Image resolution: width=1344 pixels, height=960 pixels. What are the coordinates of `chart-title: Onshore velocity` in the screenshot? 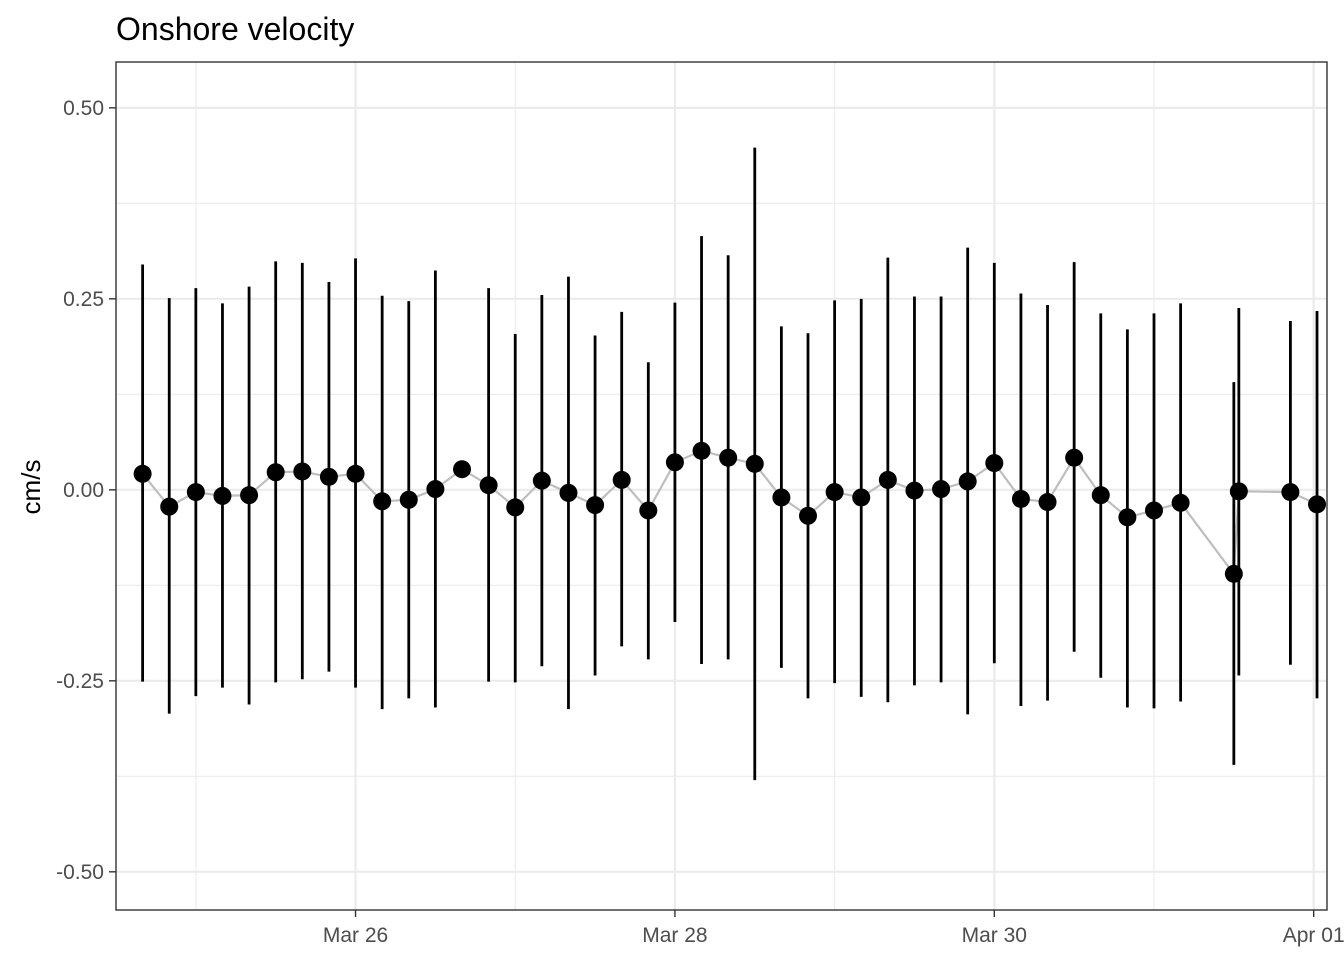 It's located at (235, 29).